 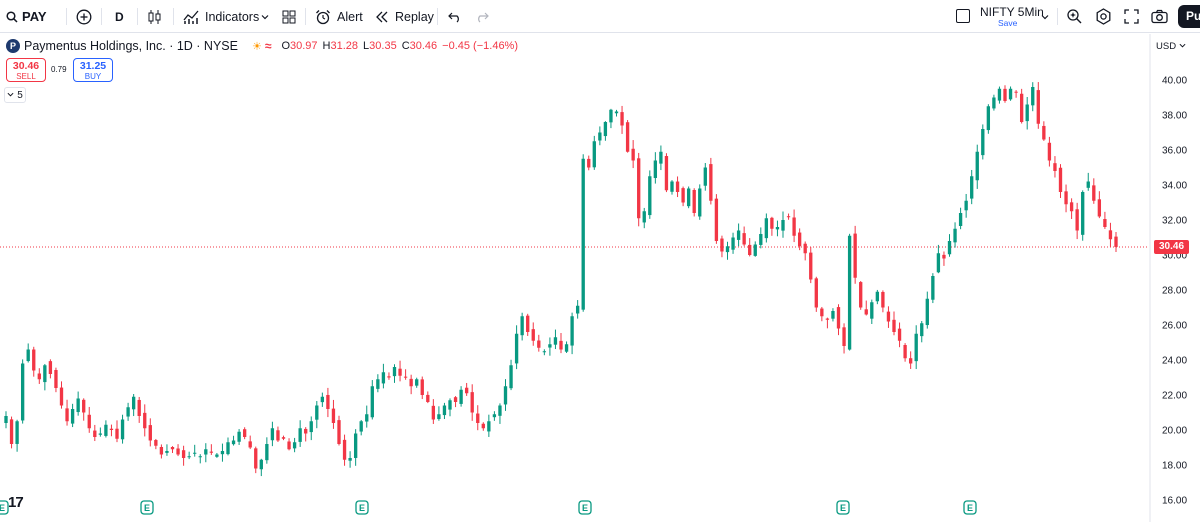 I want to click on layout-menu-button, so click(x=1045, y=16).